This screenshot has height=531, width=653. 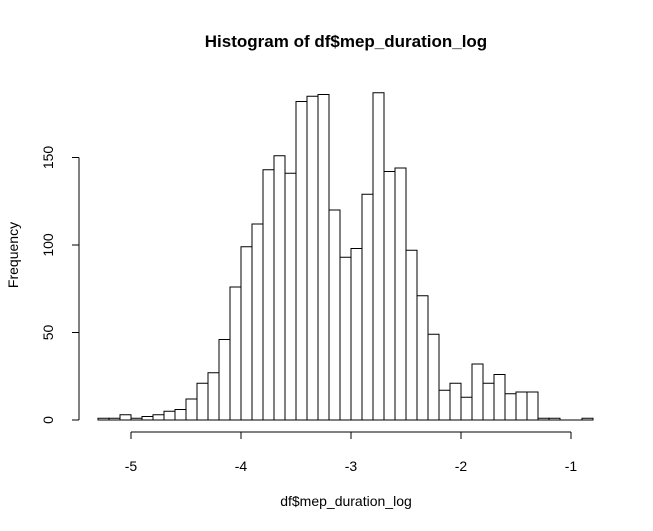 What do you see at coordinates (48, 333) in the screenshot?
I see `y-tick-label: 50` at bounding box center [48, 333].